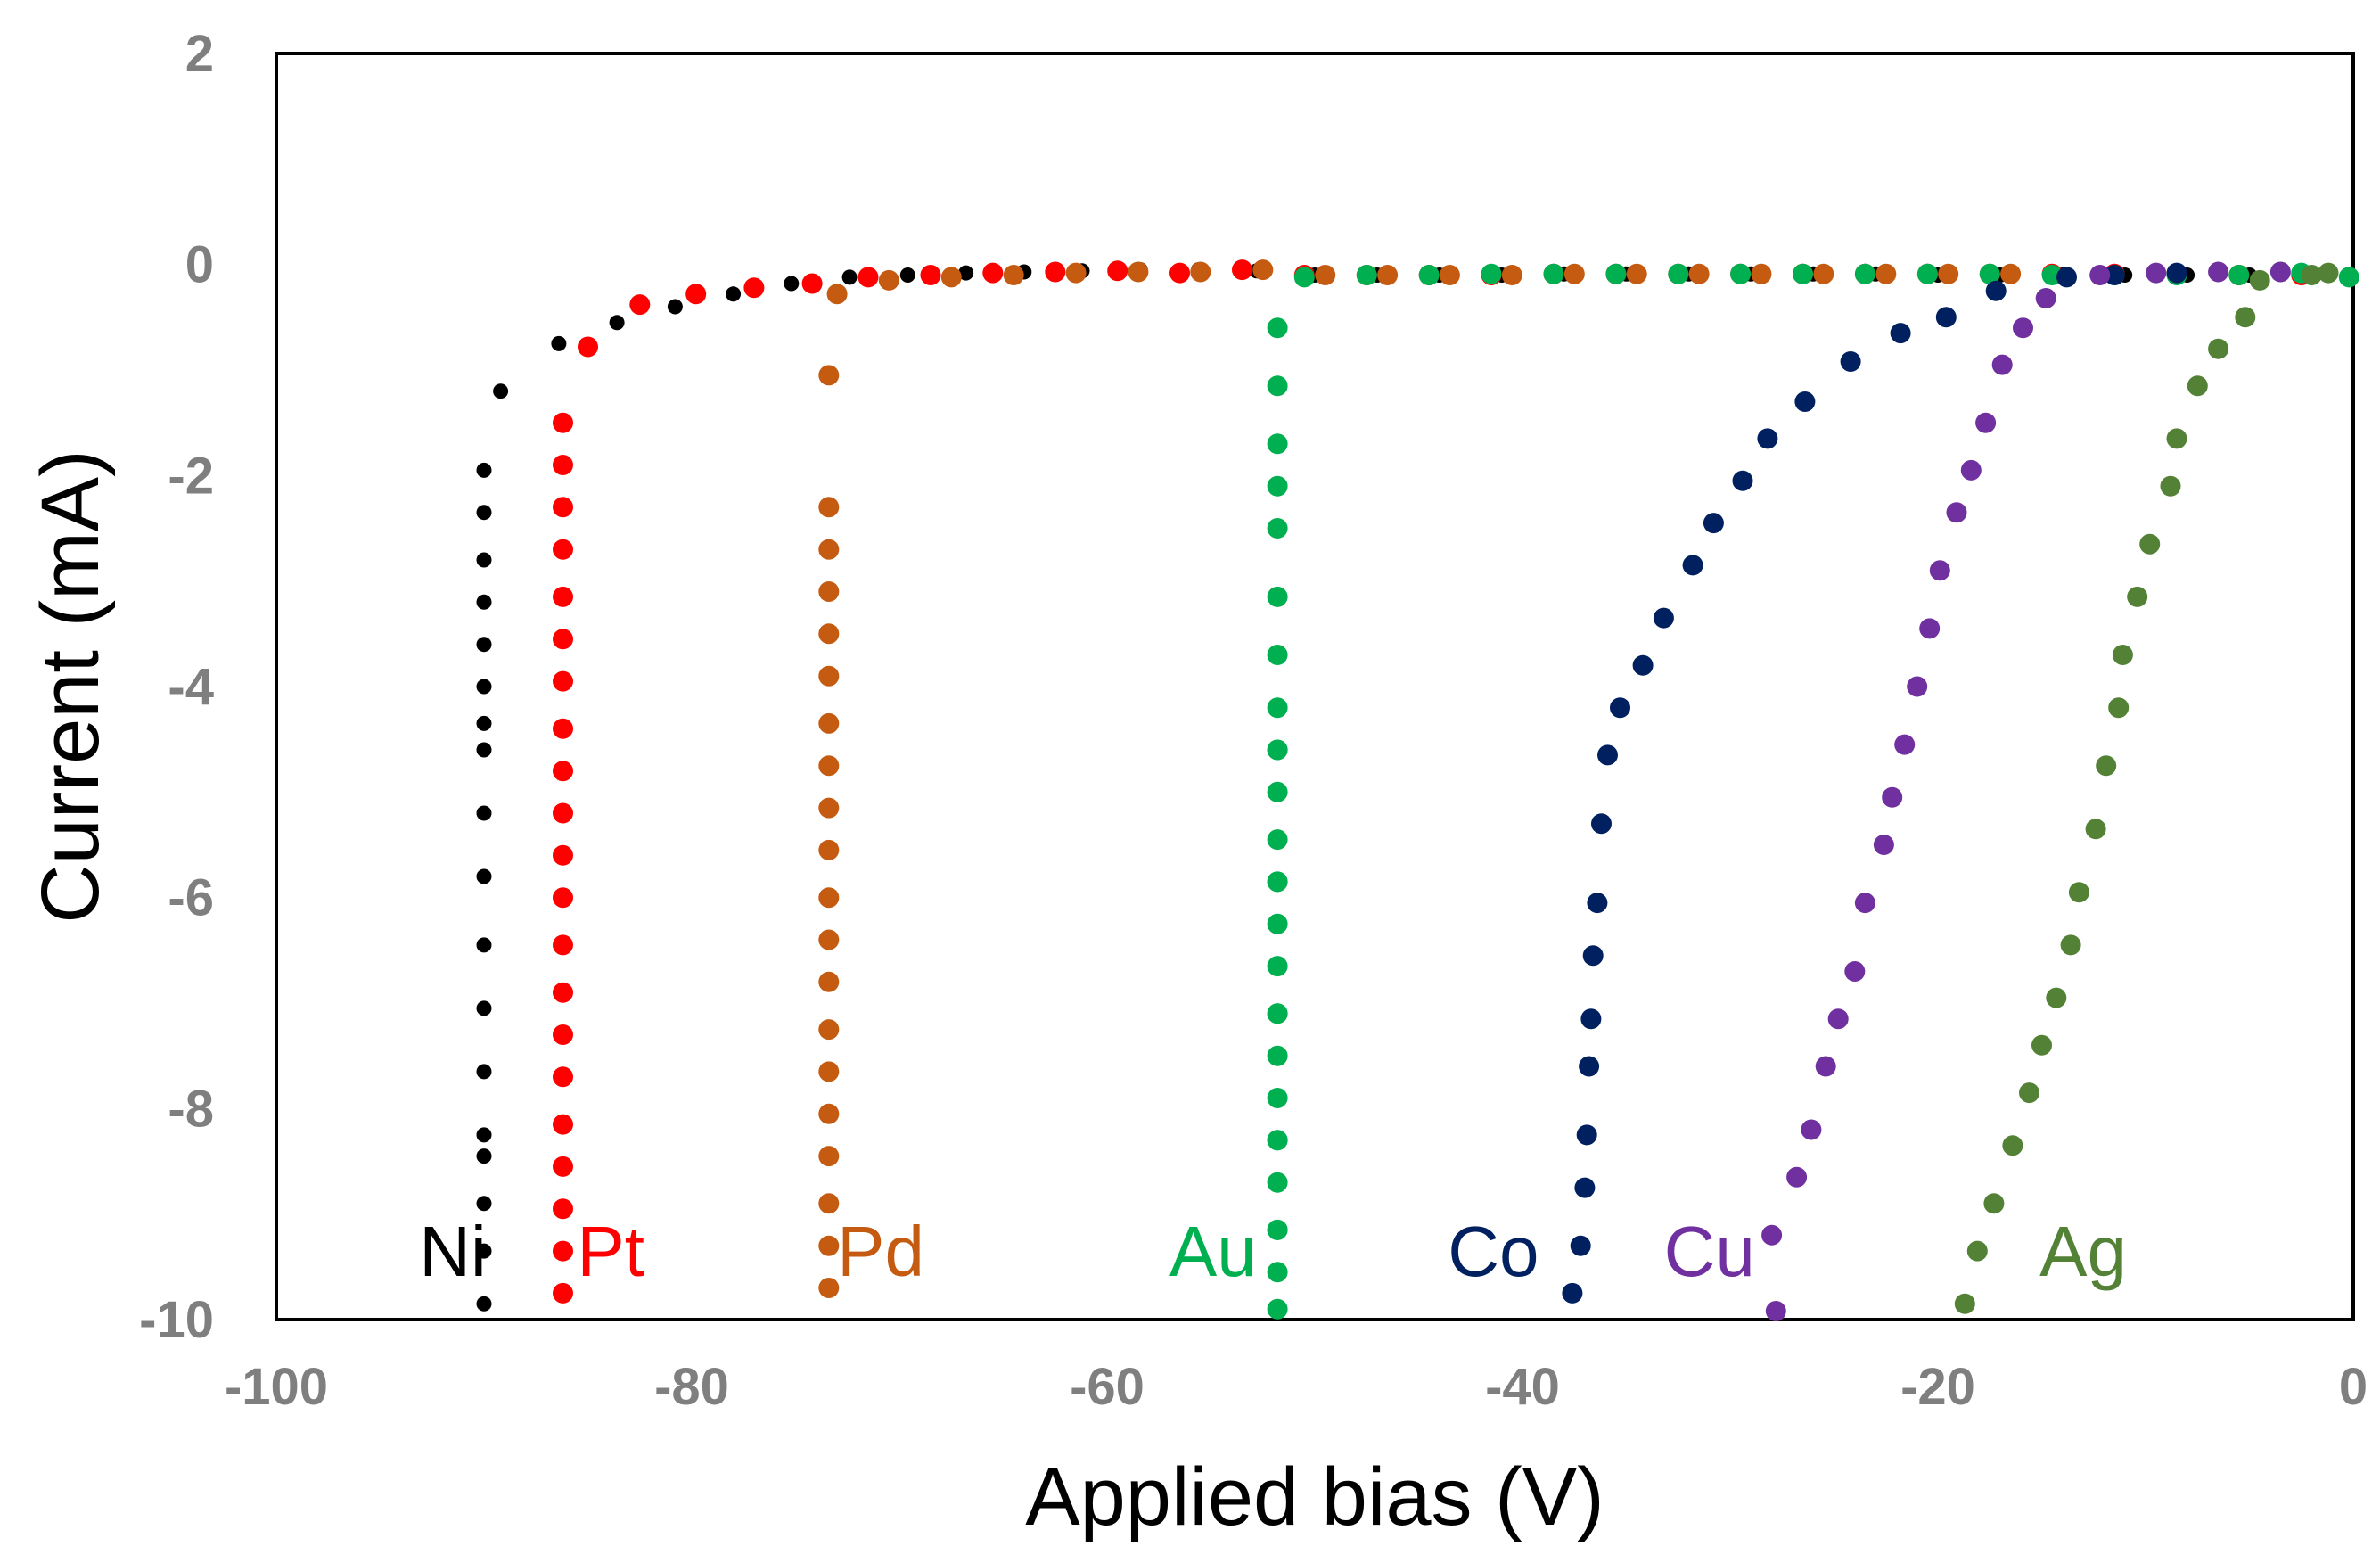  I want to click on x-tick-label: -40, so click(1522, 1387).